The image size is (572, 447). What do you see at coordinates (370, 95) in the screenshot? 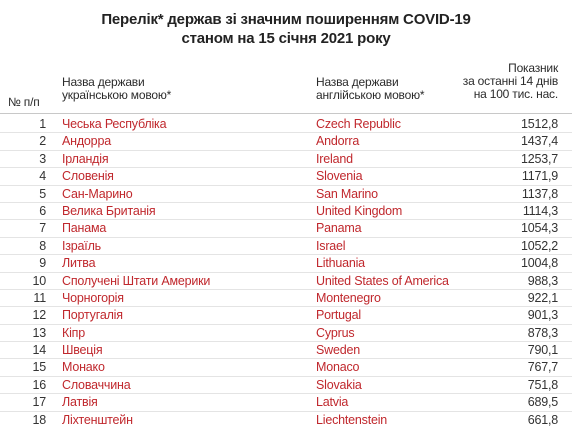
I see `column-header-english-line-2: англійською мовою*` at bounding box center [370, 95].